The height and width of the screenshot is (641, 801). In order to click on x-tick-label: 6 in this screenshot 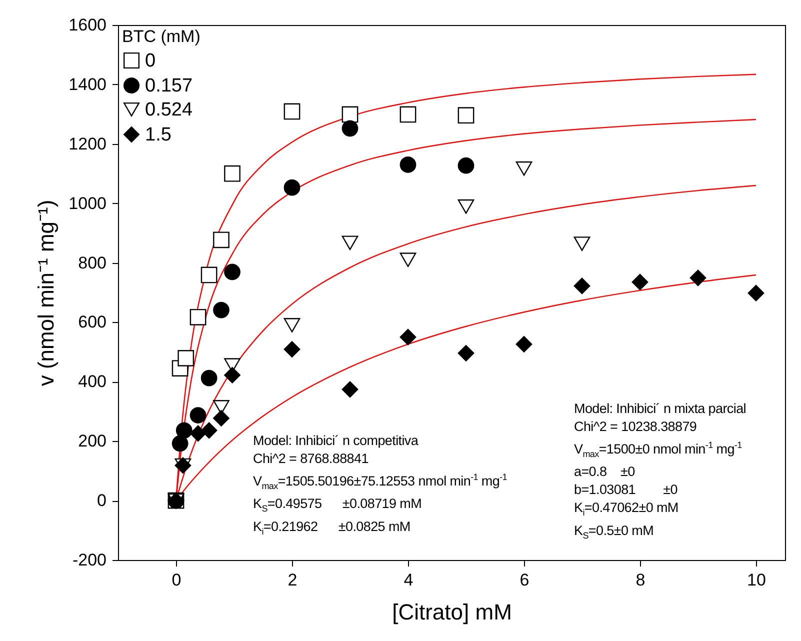, I will do `click(525, 580)`.